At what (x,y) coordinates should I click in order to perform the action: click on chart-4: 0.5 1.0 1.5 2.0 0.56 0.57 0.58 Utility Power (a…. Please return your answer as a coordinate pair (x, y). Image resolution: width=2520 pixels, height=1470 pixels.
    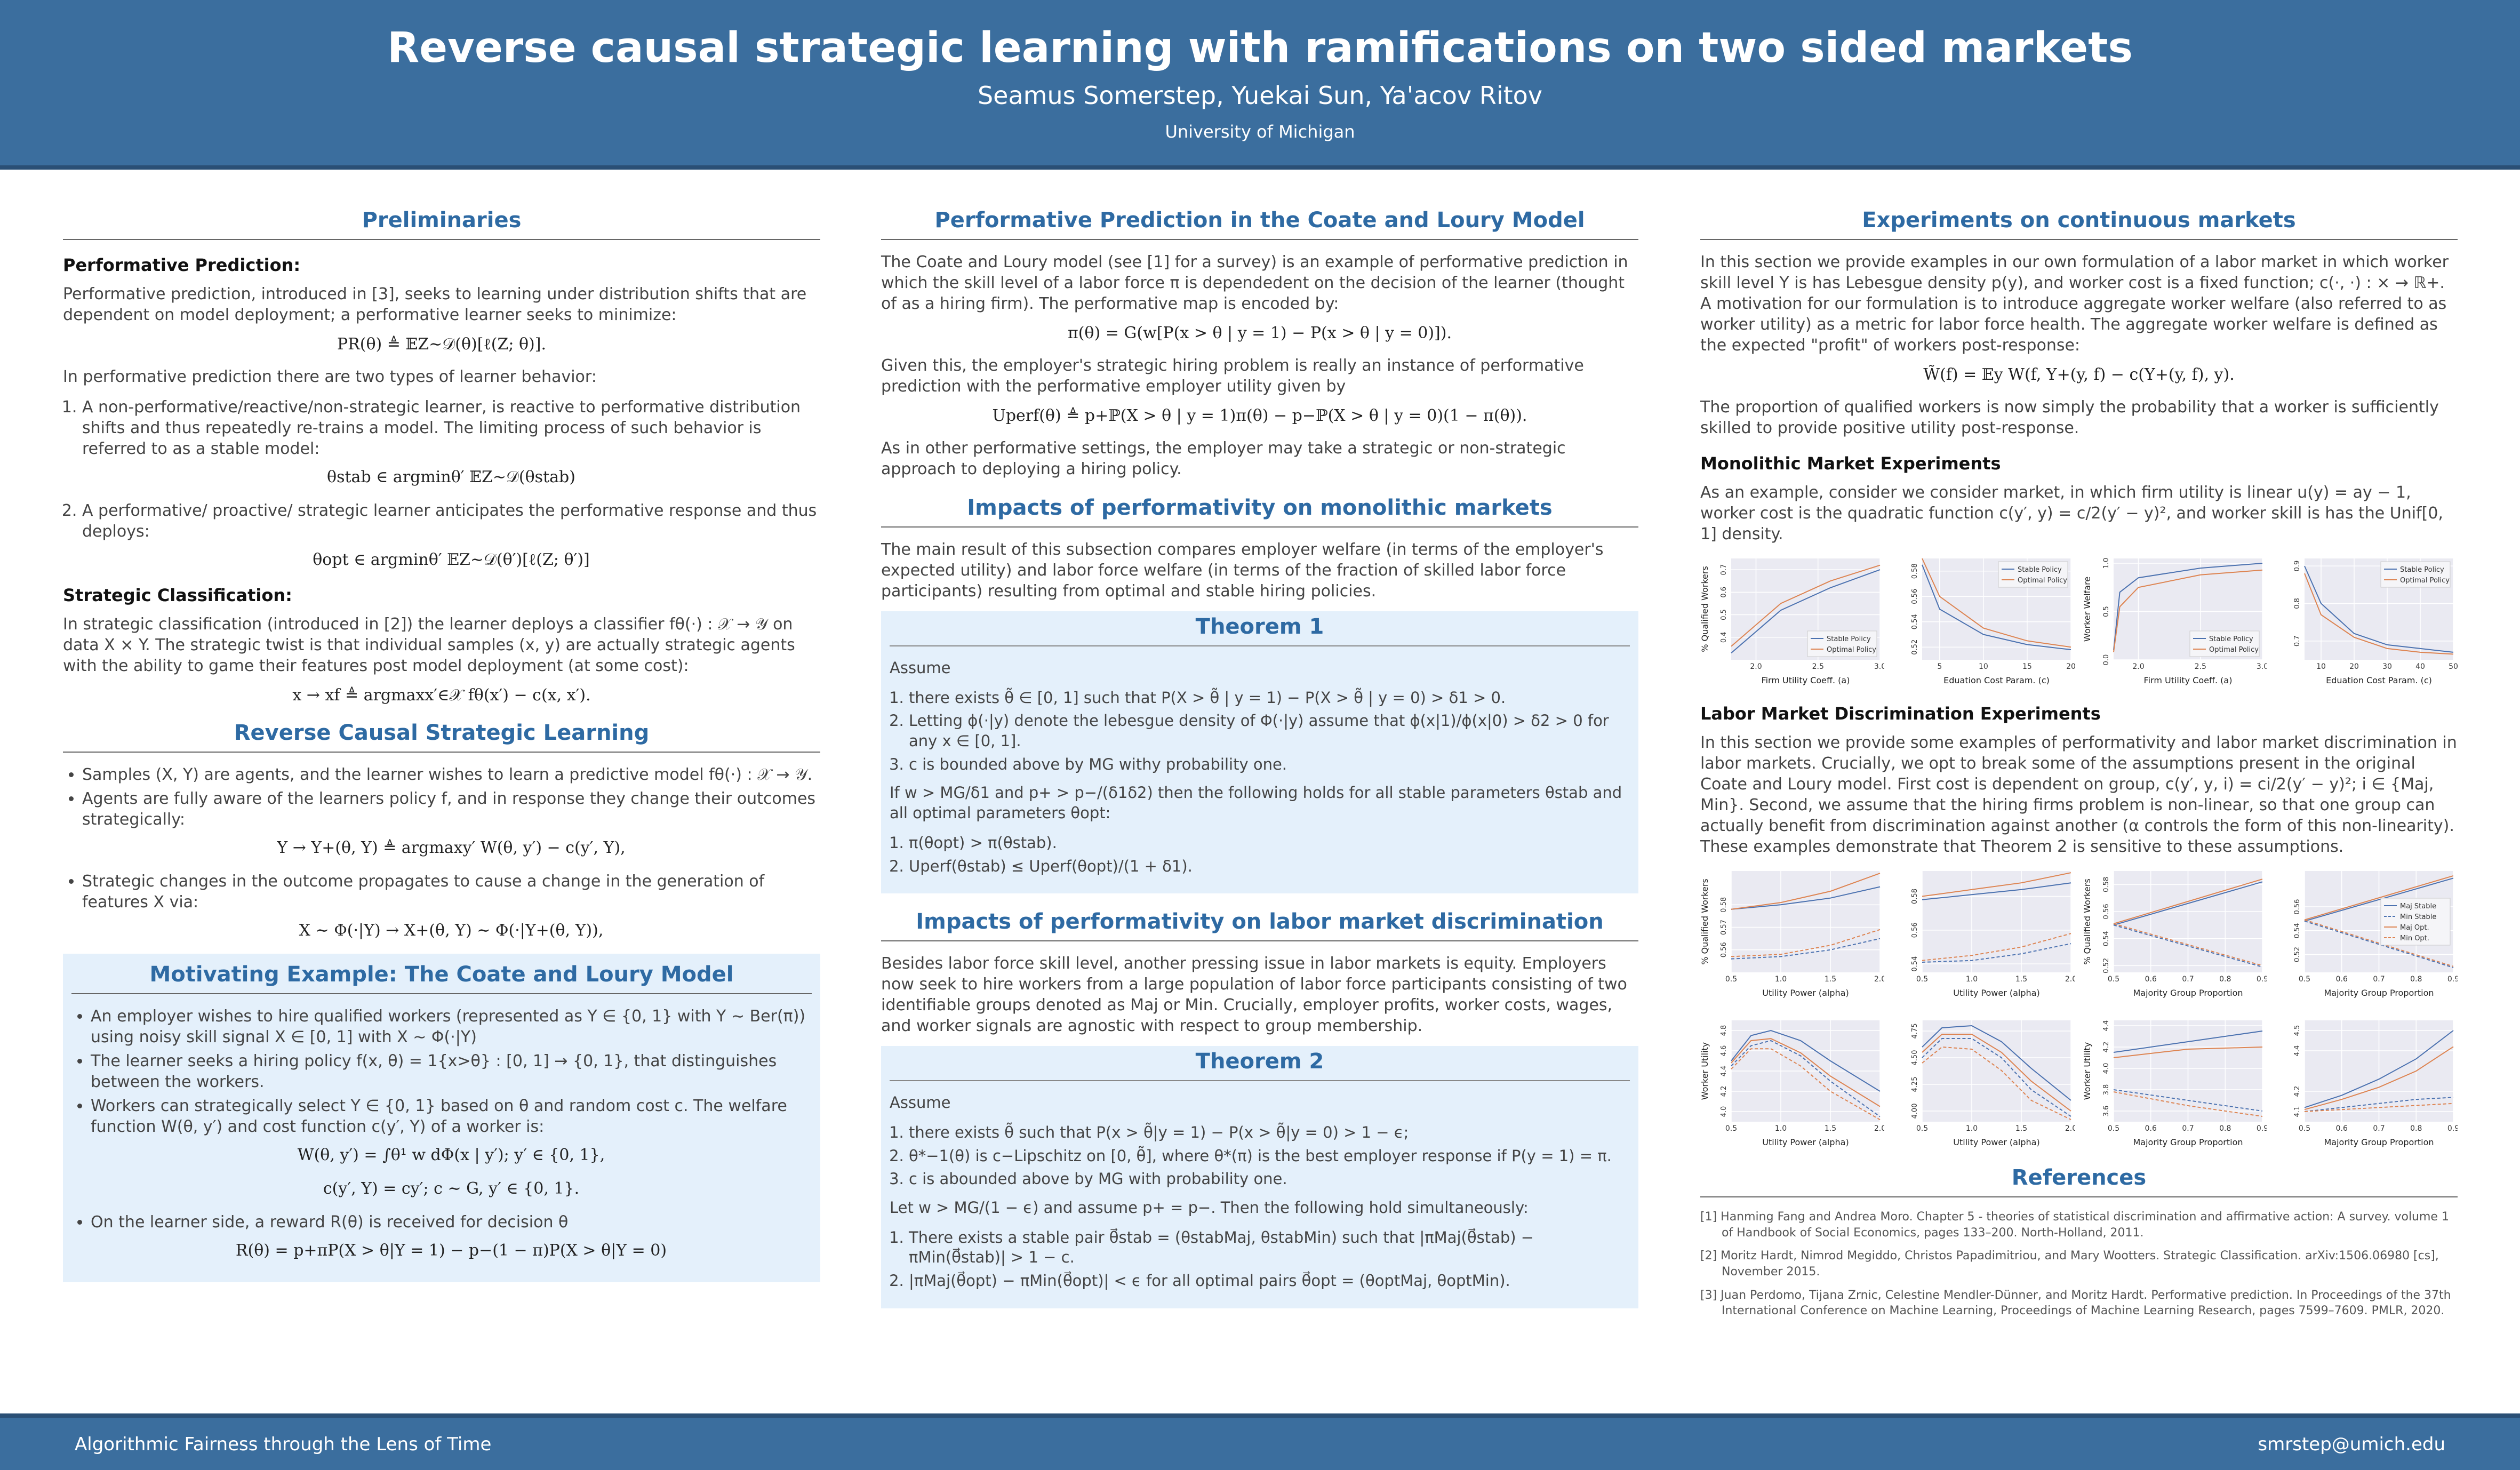
    Looking at the image, I should click on (1792, 933).